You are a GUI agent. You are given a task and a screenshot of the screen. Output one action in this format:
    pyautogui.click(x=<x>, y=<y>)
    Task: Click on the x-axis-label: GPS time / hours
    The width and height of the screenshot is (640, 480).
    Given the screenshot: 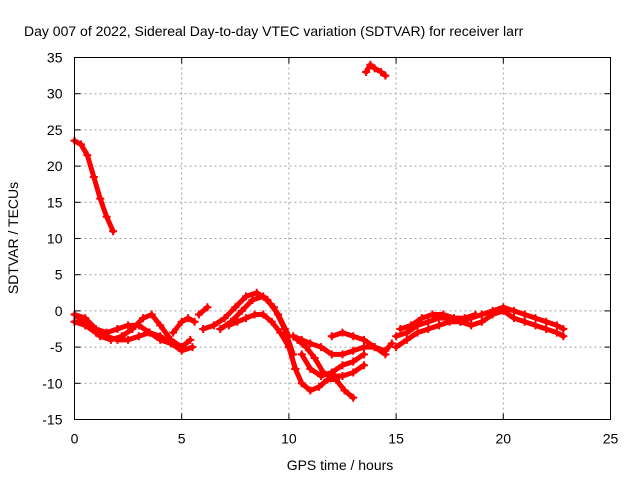 What is the action you would take?
    pyautogui.click(x=340, y=465)
    